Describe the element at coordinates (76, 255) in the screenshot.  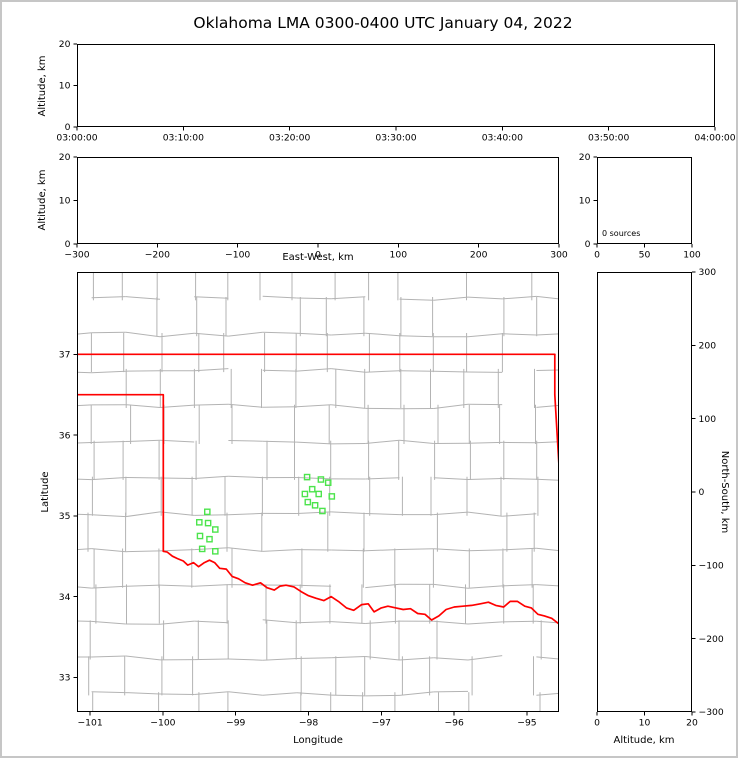
I see `x-tick-label: −300` at that location.